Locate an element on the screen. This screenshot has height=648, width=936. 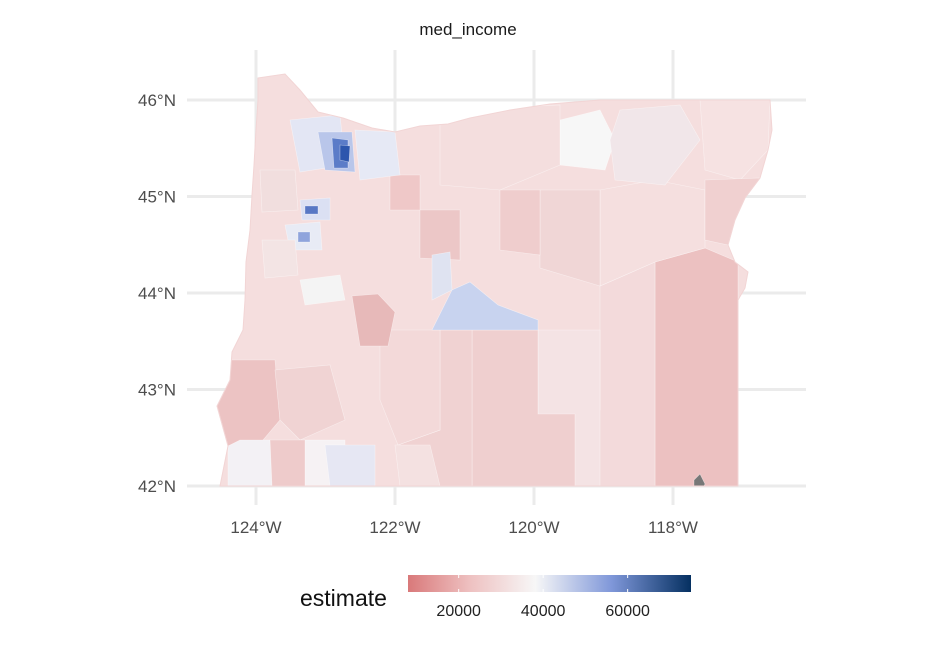
legend-title: estimate is located at coordinates (343, 598).